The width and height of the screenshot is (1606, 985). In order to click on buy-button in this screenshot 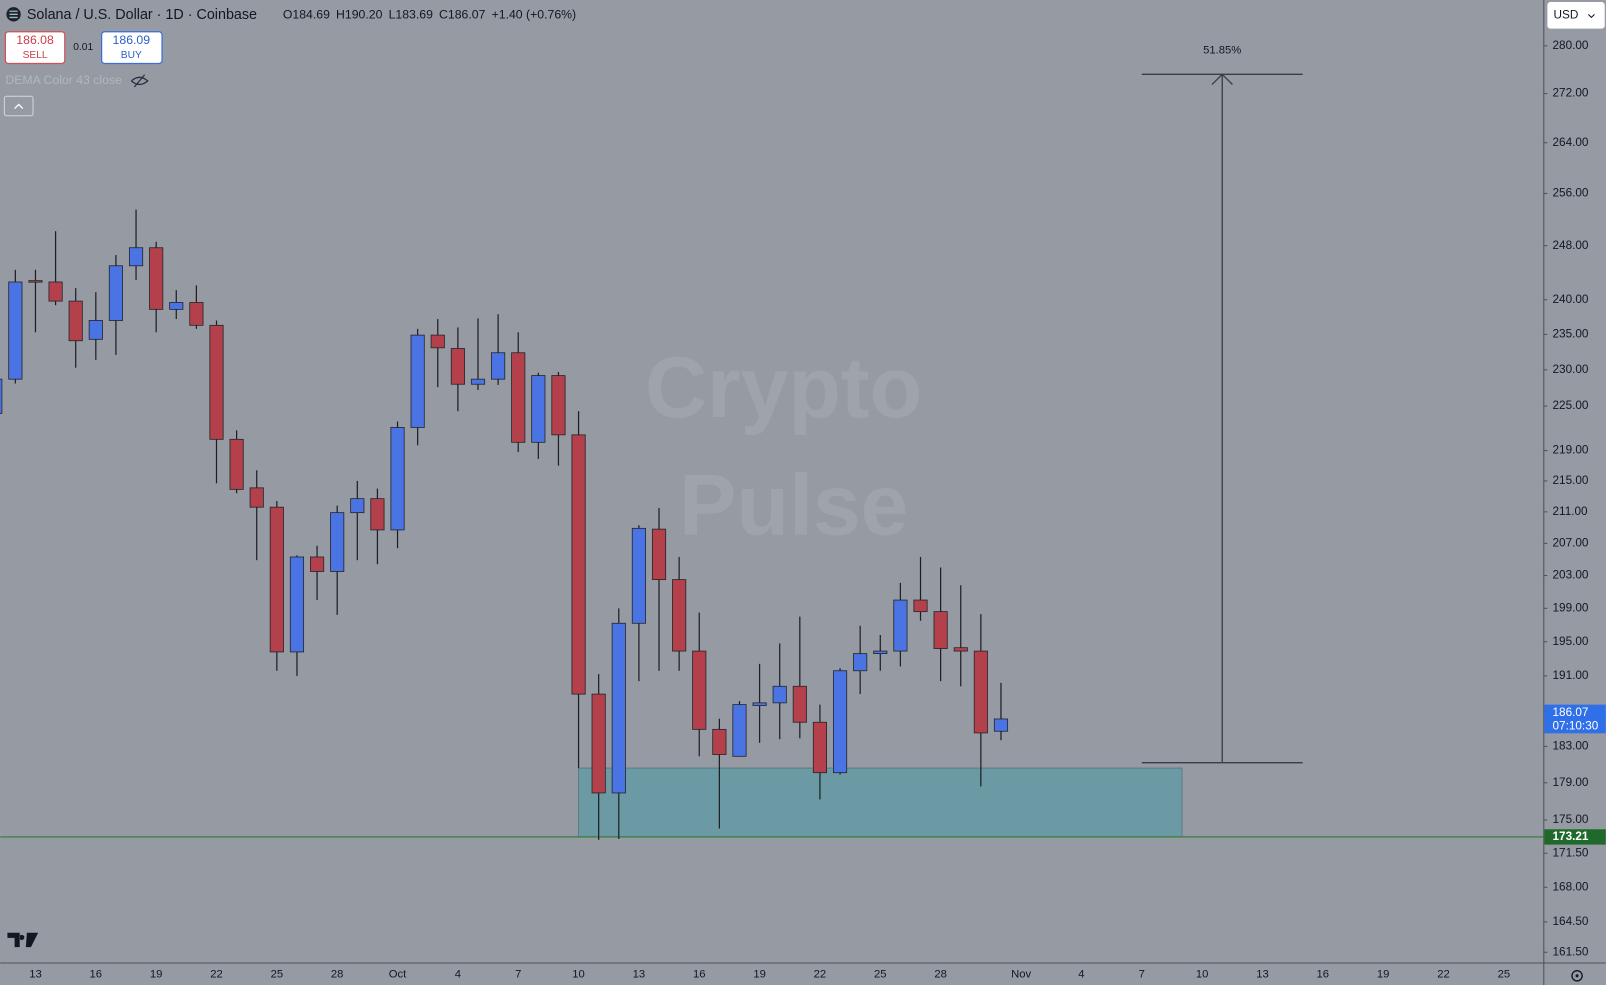, I will do `click(132, 48)`.